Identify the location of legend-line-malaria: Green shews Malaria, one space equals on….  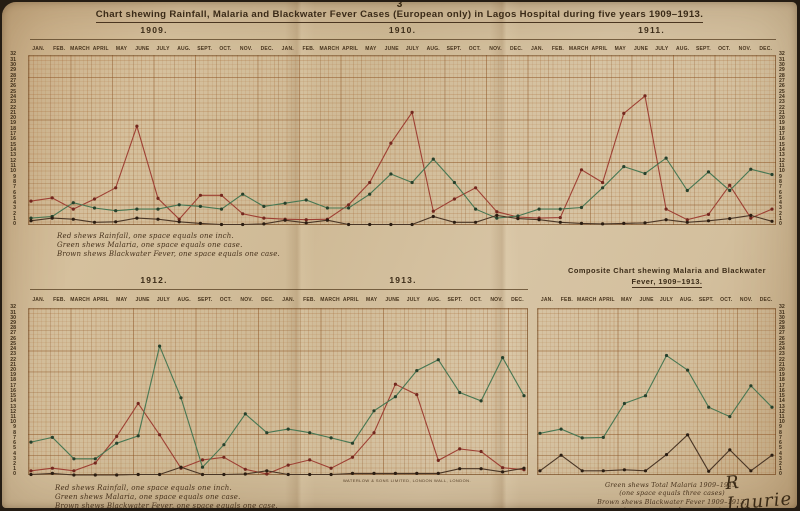
(150, 245).